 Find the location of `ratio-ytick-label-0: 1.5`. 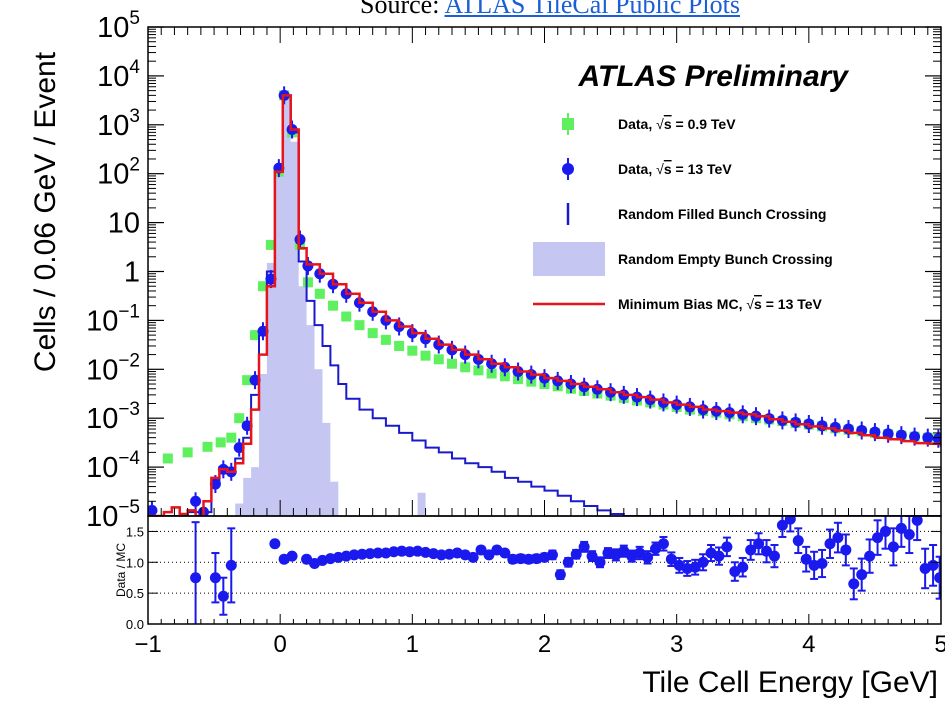

ratio-ytick-label-0: 1.5 is located at coordinates (135, 531).